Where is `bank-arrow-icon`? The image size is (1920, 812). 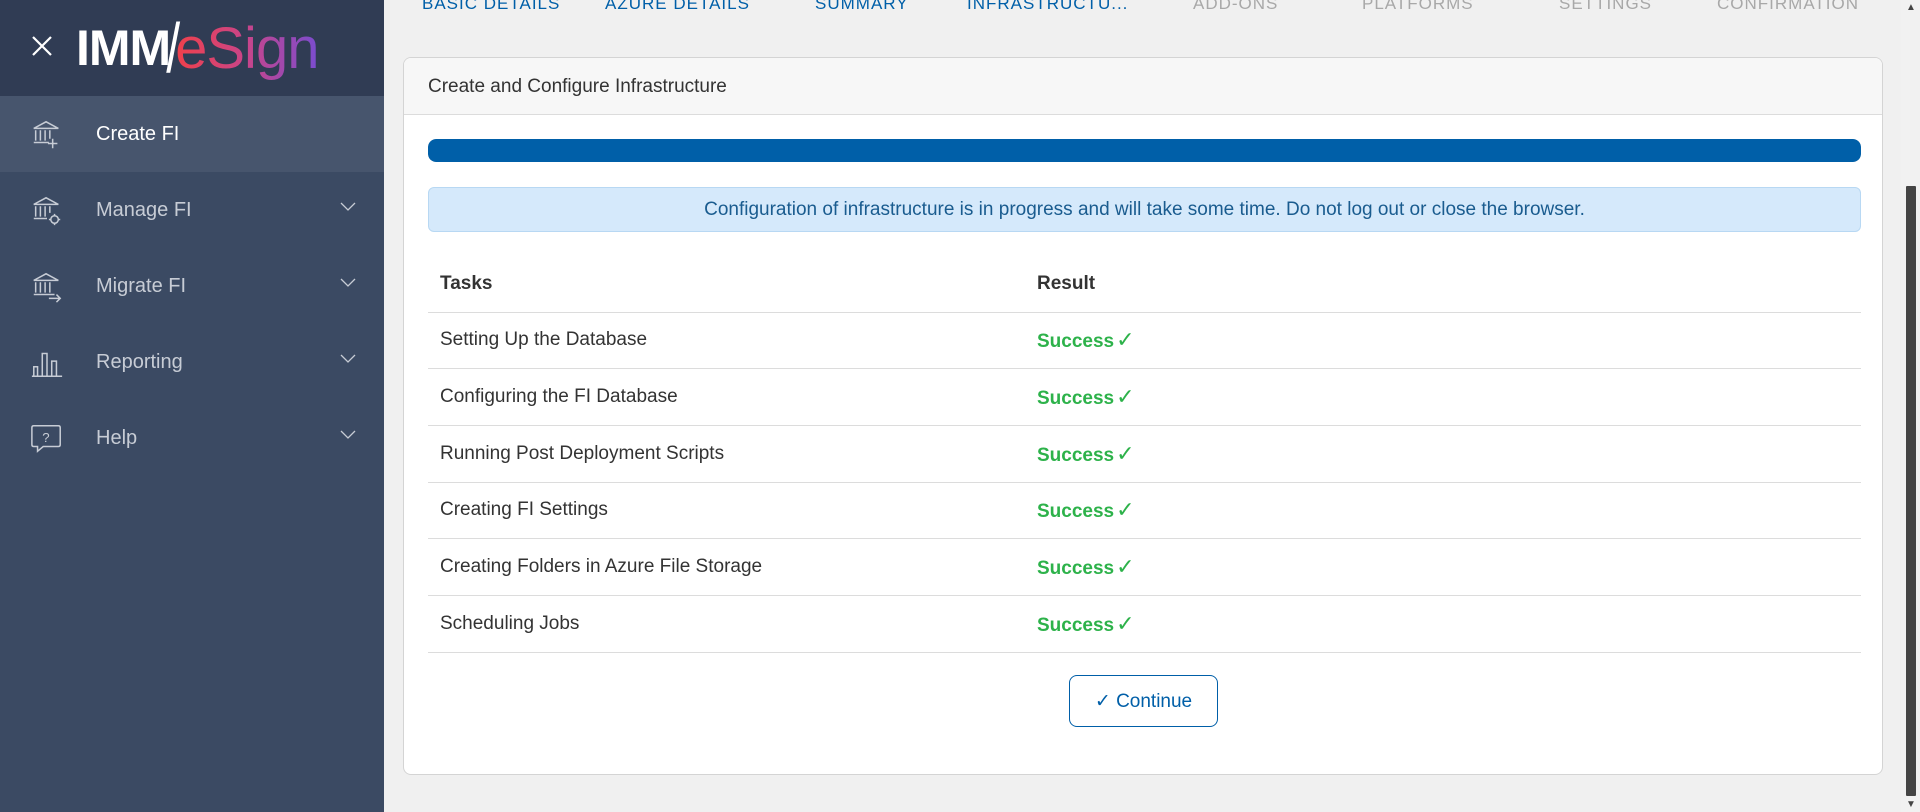 bank-arrow-icon is located at coordinates (47, 287).